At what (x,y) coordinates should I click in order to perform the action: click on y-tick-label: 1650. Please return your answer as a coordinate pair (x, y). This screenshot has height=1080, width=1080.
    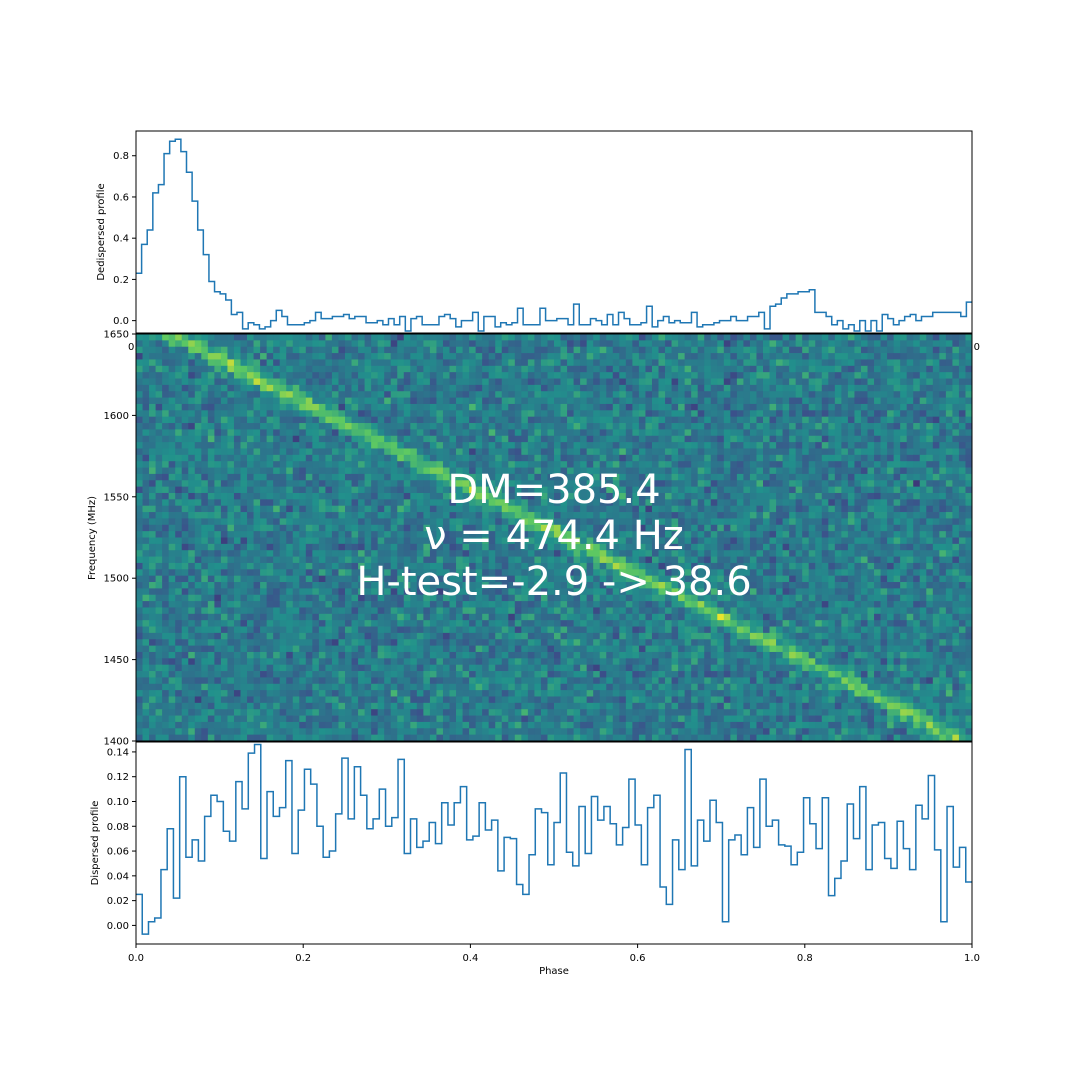
    Looking at the image, I should click on (116, 335).